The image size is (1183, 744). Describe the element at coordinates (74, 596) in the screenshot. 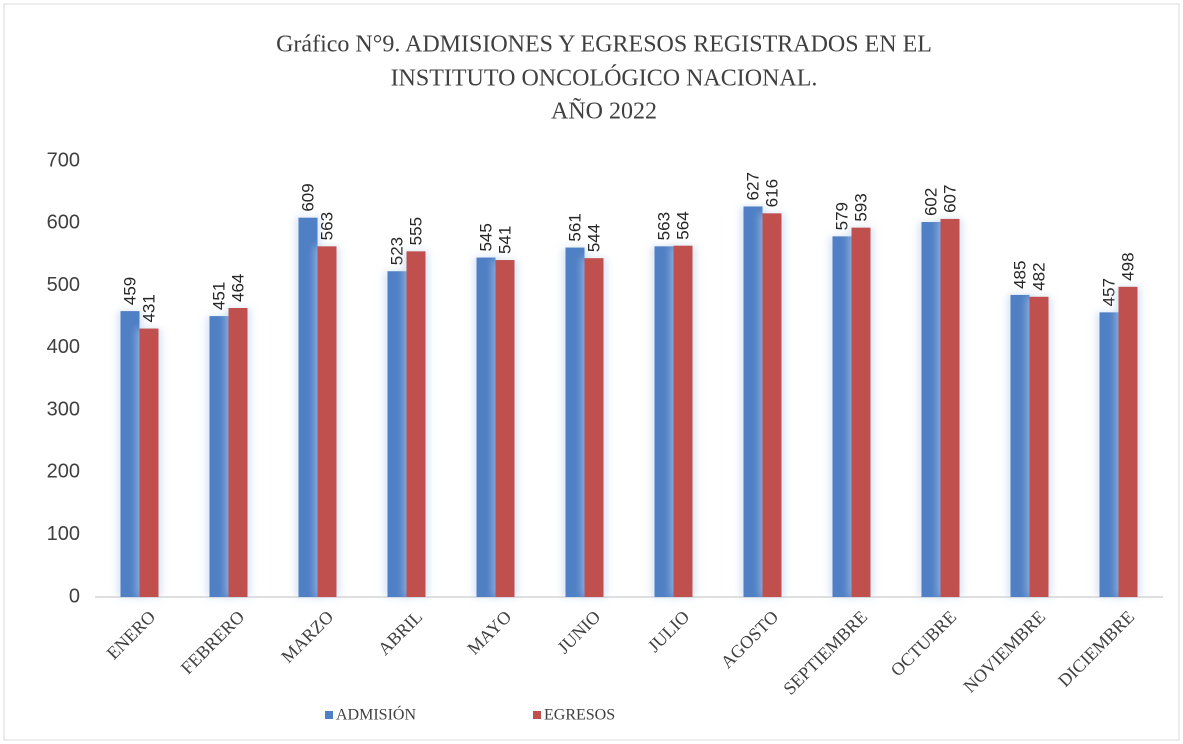

I see `y-tick-label: 0` at that location.